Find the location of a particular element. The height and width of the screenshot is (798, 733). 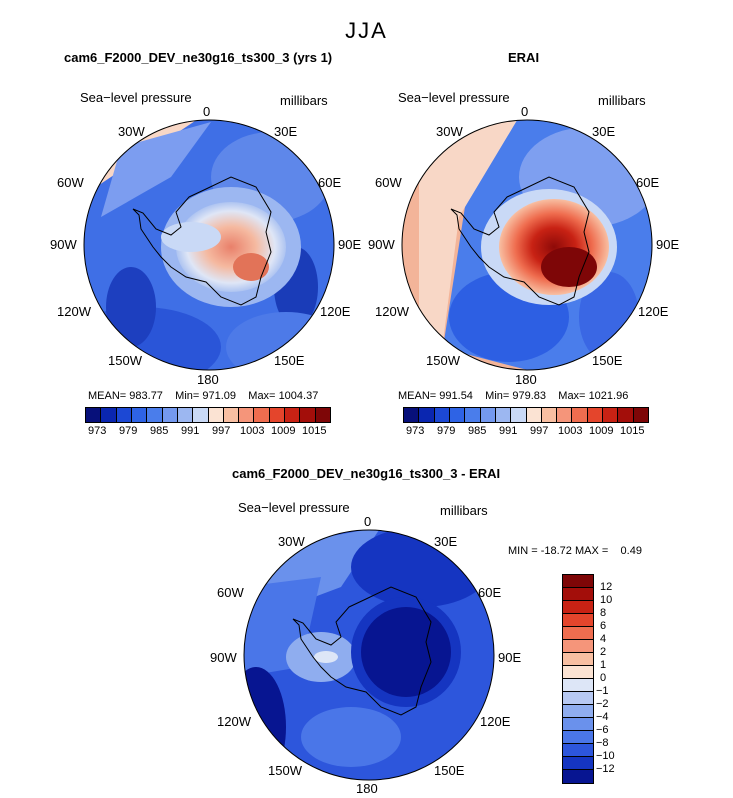

panel-1-lon-120e: 120E is located at coordinates (335, 311).